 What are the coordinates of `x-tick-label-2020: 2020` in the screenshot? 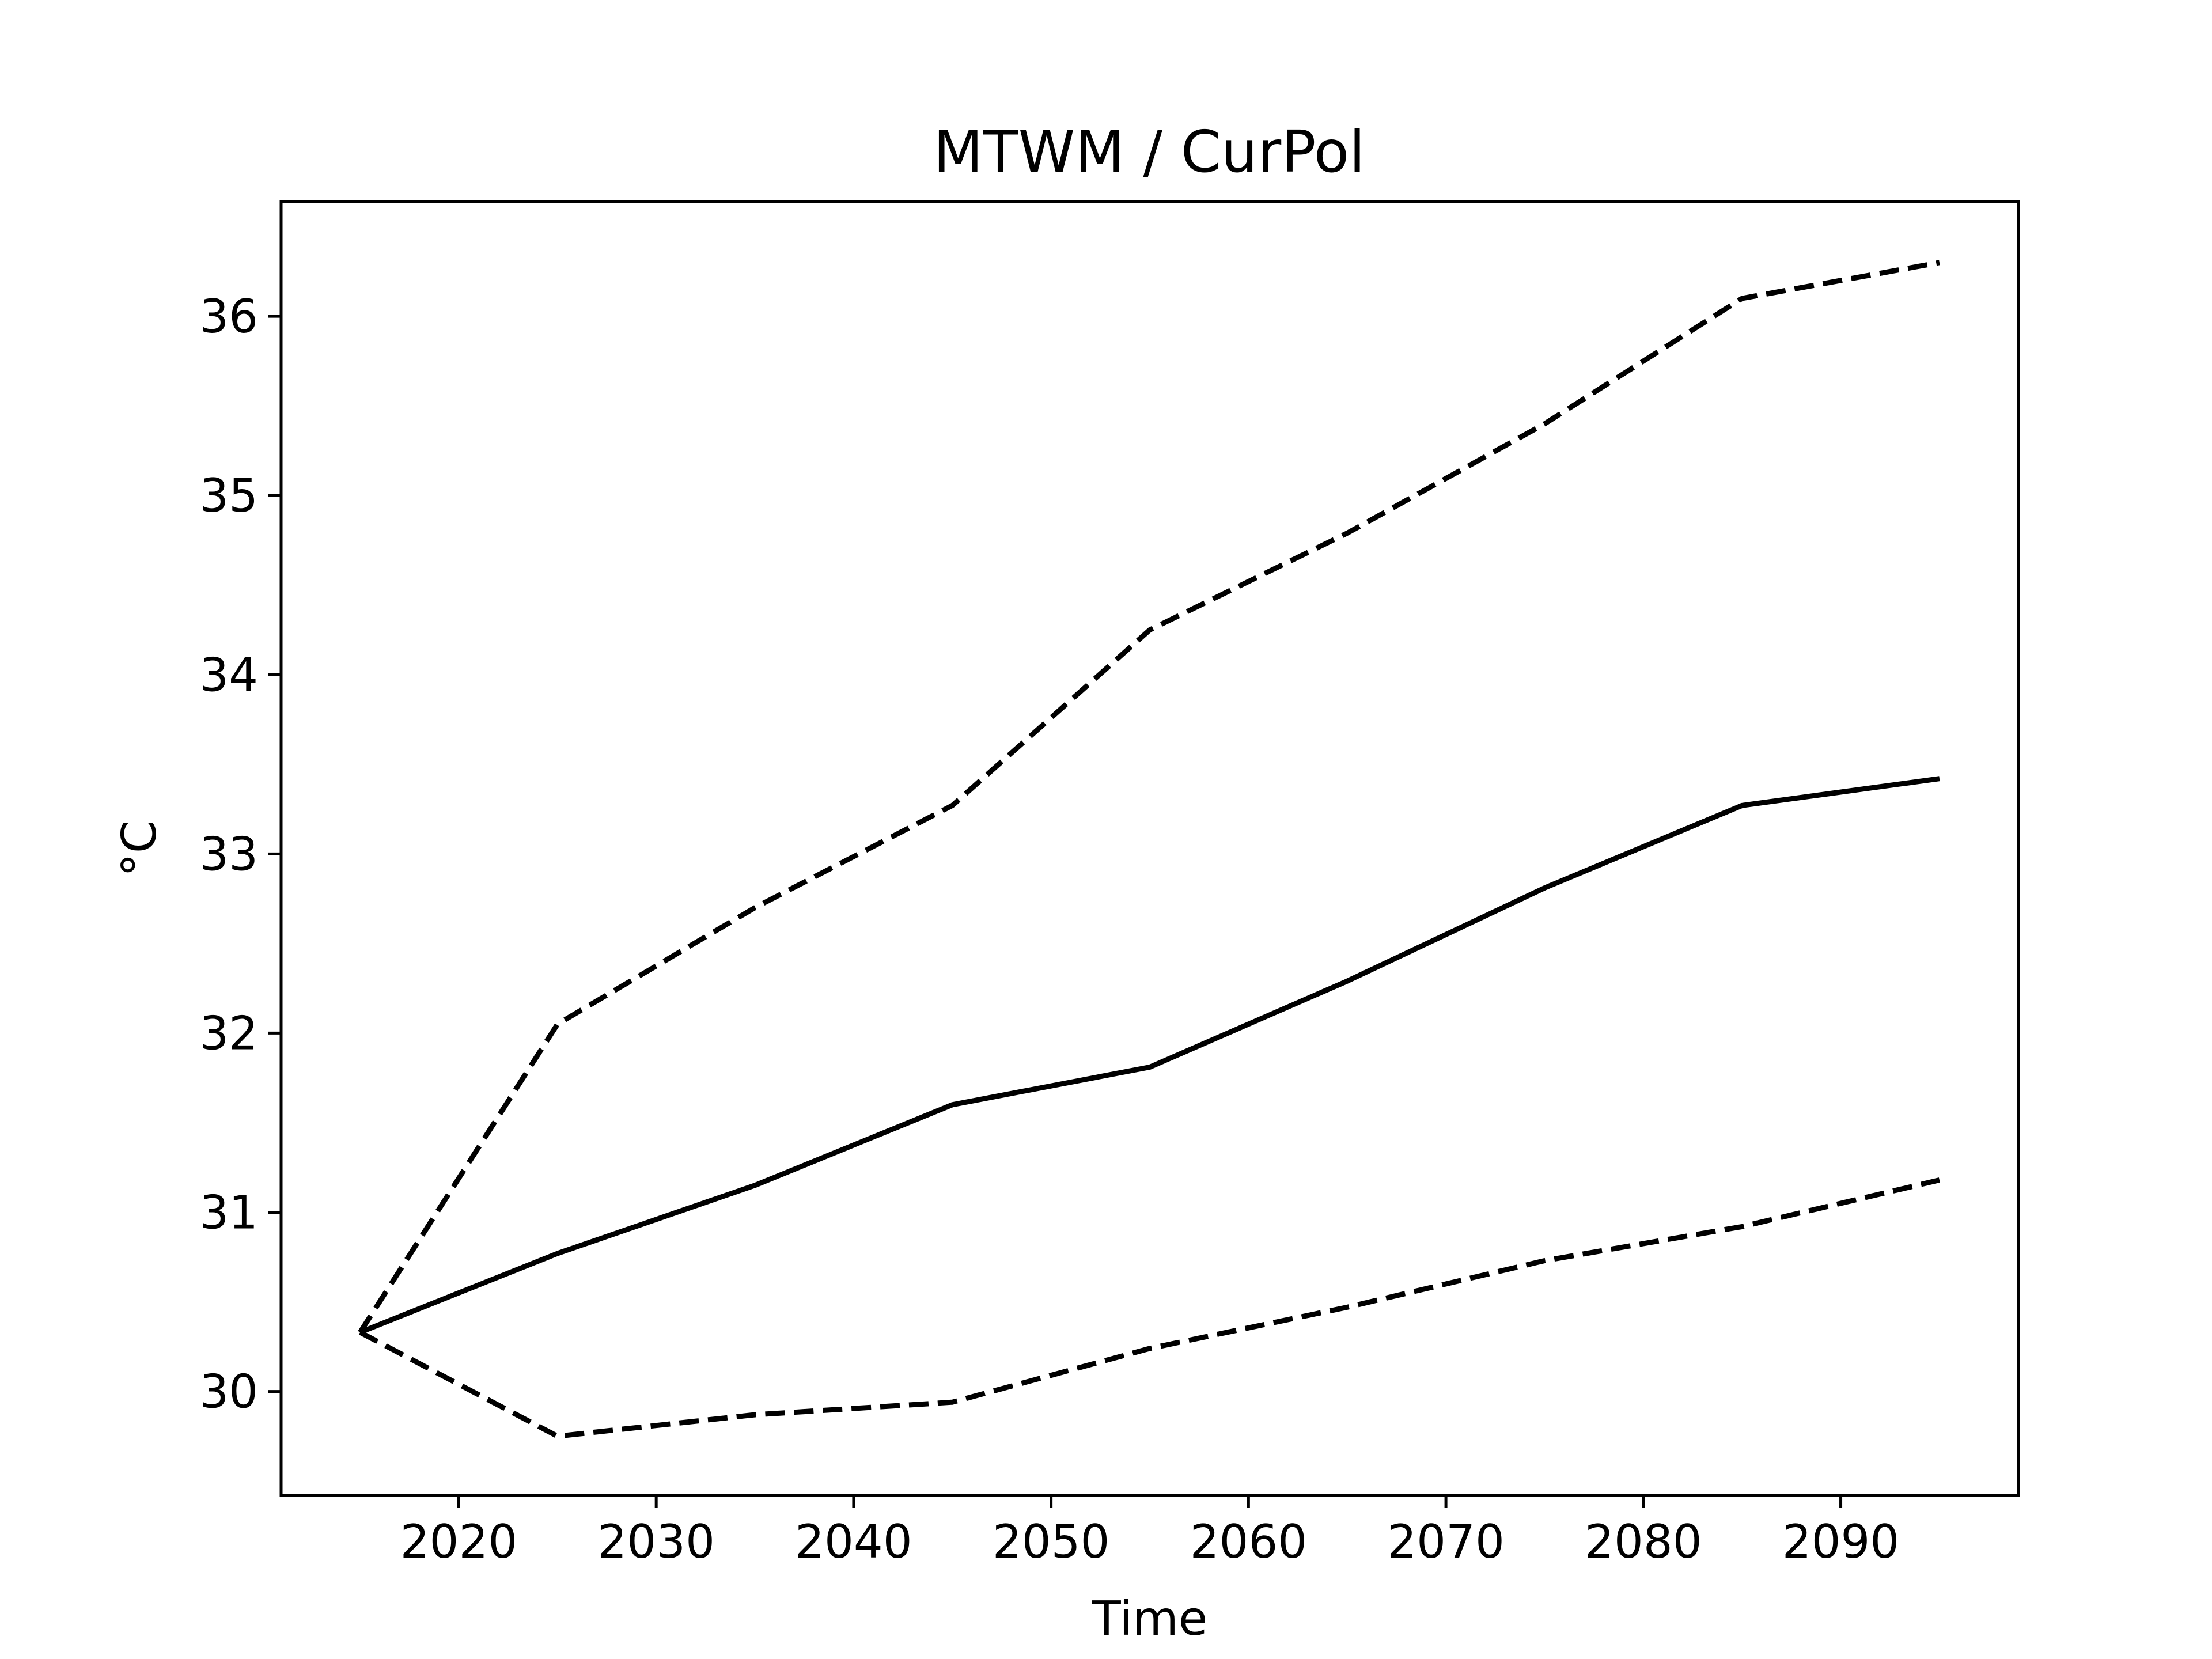 It's located at (459, 1542).